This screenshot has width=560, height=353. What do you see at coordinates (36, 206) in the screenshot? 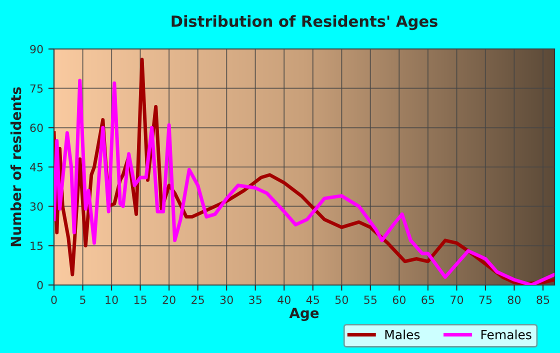
I see `y-tick-label: 30` at bounding box center [36, 206].